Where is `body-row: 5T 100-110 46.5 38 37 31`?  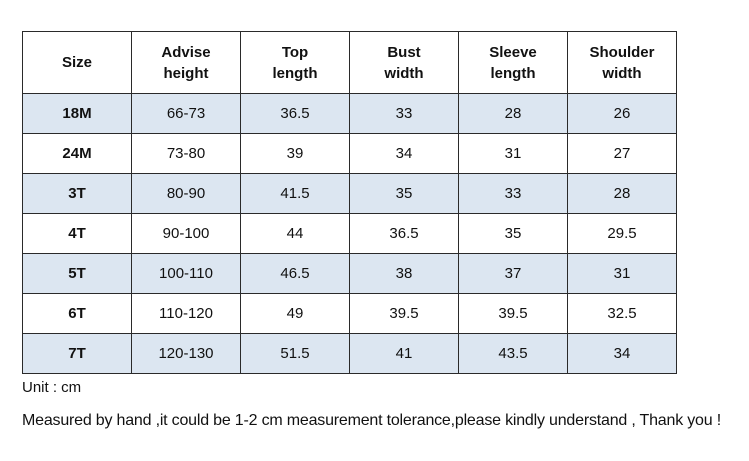 body-row: 5T 100-110 46.5 38 37 31 is located at coordinates (349, 273).